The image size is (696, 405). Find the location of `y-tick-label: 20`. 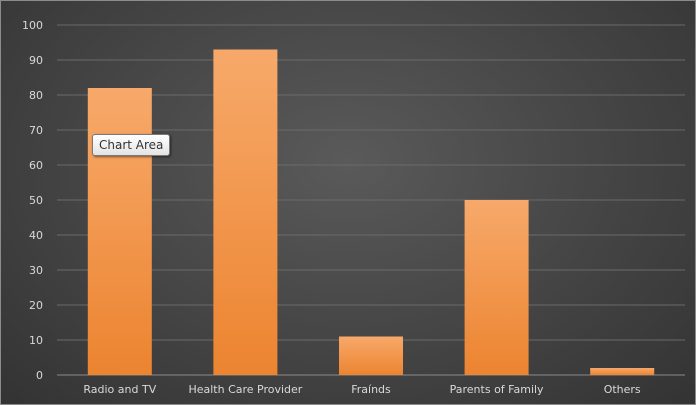

y-tick-label: 20 is located at coordinates (36, 305).